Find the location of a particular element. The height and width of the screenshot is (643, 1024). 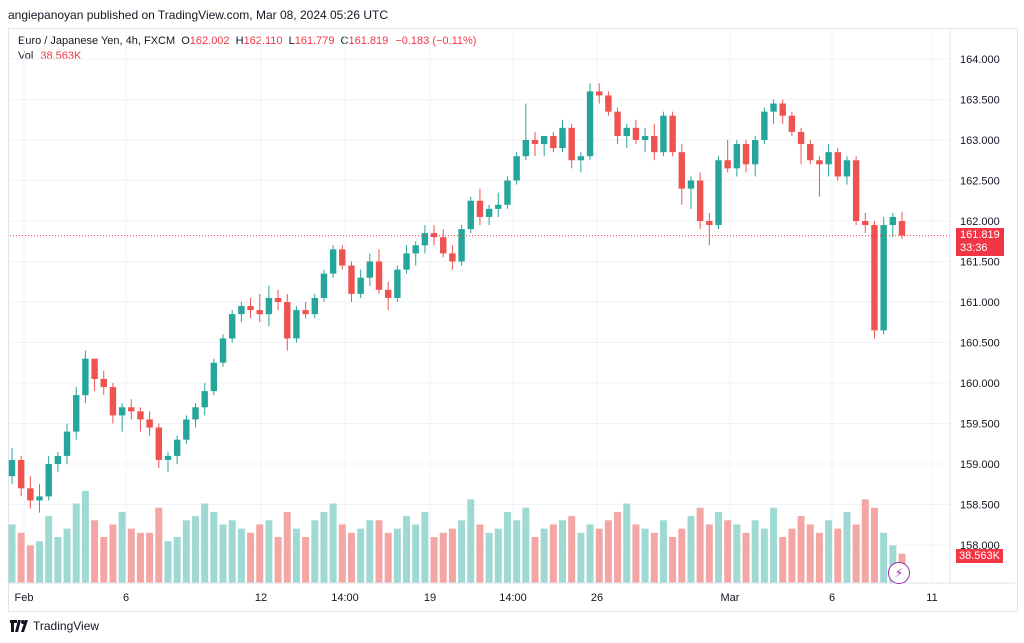

price-tick-label: 160.500 is located at coordinates (980, 344).